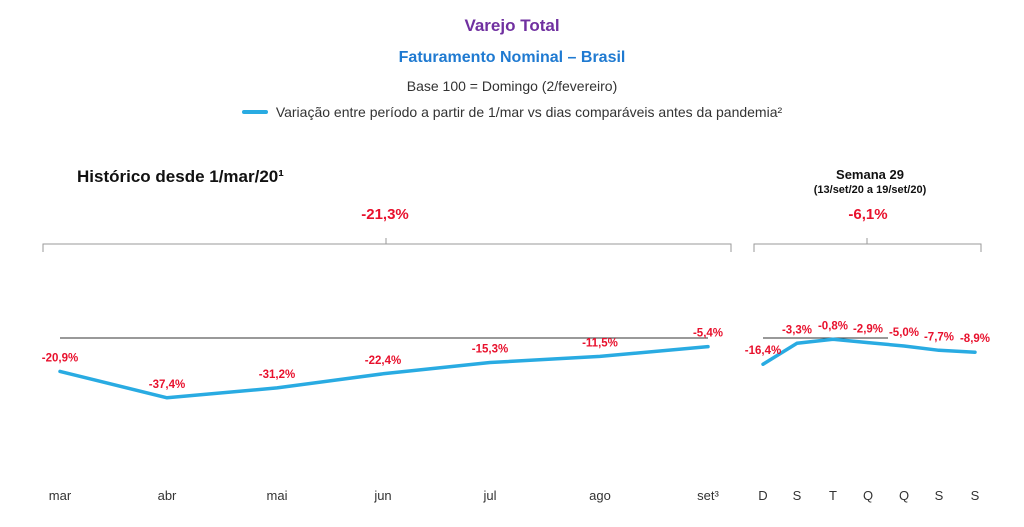 Image resolution: width=1024 pixels, height=527 pixels. I want to click on history-data-label: -20,9%, so click(60, 358).